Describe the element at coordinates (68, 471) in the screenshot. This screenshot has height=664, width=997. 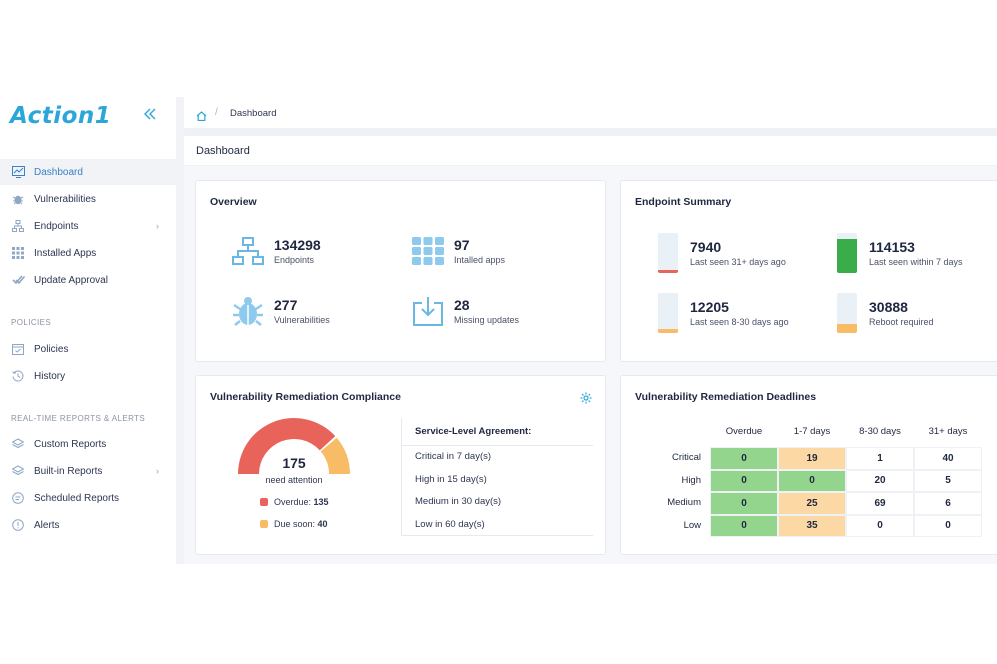
I see `sidebar-item-label: Built-in Reports` at that location.